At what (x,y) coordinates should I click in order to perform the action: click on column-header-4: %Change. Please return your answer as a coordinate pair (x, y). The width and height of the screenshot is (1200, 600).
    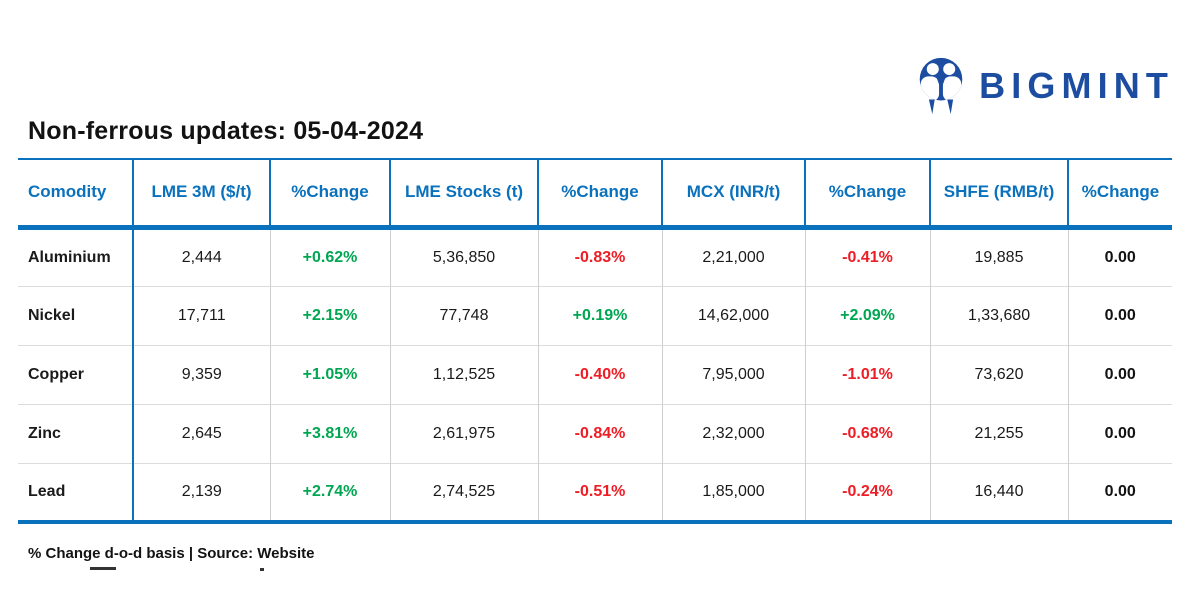
    Looking at the image, I should click on (599, 193).